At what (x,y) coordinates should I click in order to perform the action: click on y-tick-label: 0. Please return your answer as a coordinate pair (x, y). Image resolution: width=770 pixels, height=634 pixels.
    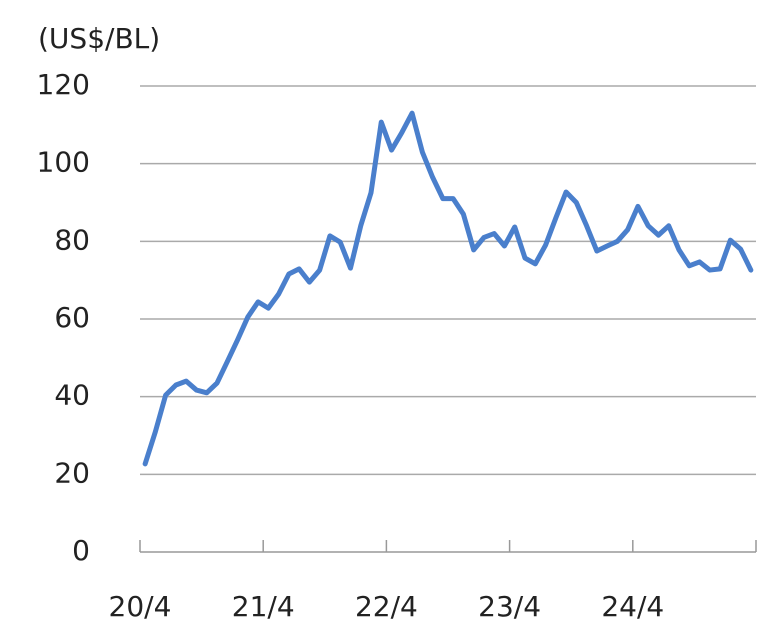
    Looking at the image, I should click on (81, 550).